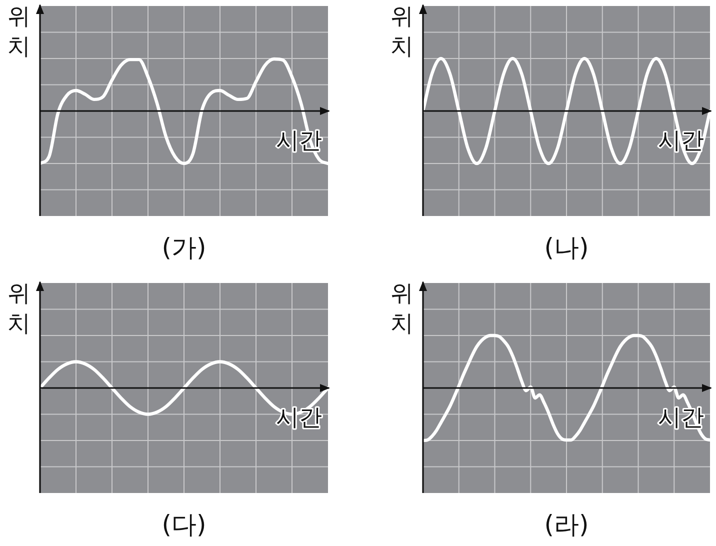 Image resolution: width=716 pixels, height=546 pixels. What do you see at coordinates (184, 524) in the screenshot?
I see `text: (다)` at bounding box center [184, 524].